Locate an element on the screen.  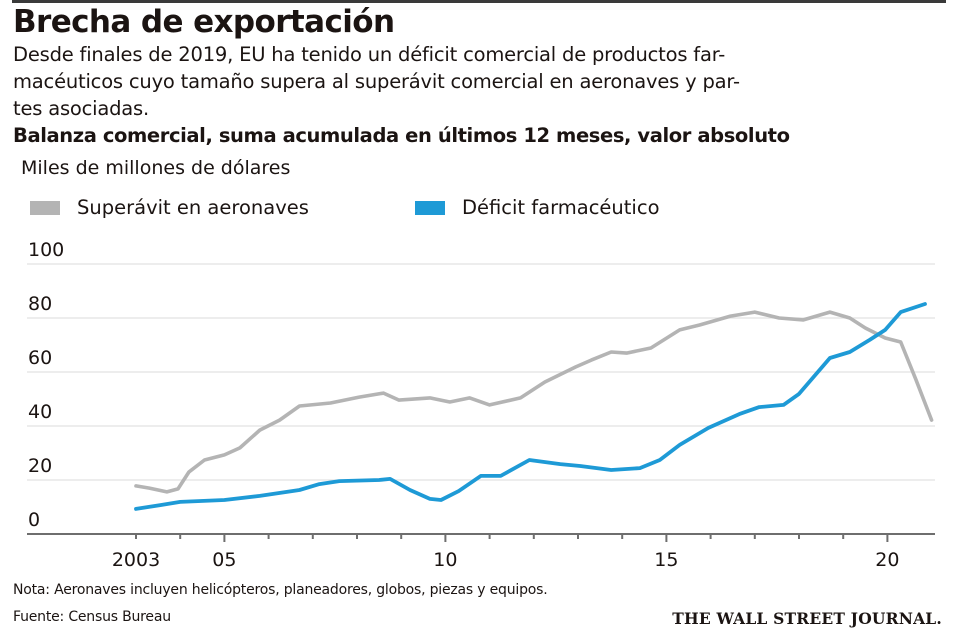
x-tick-label: 2003 is located at coordinates (136, 560).